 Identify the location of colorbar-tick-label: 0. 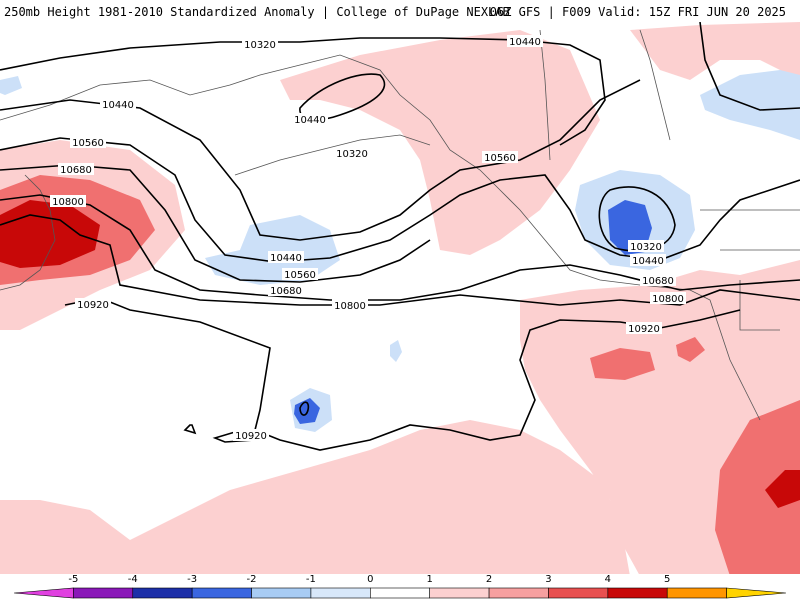
(370, 579).